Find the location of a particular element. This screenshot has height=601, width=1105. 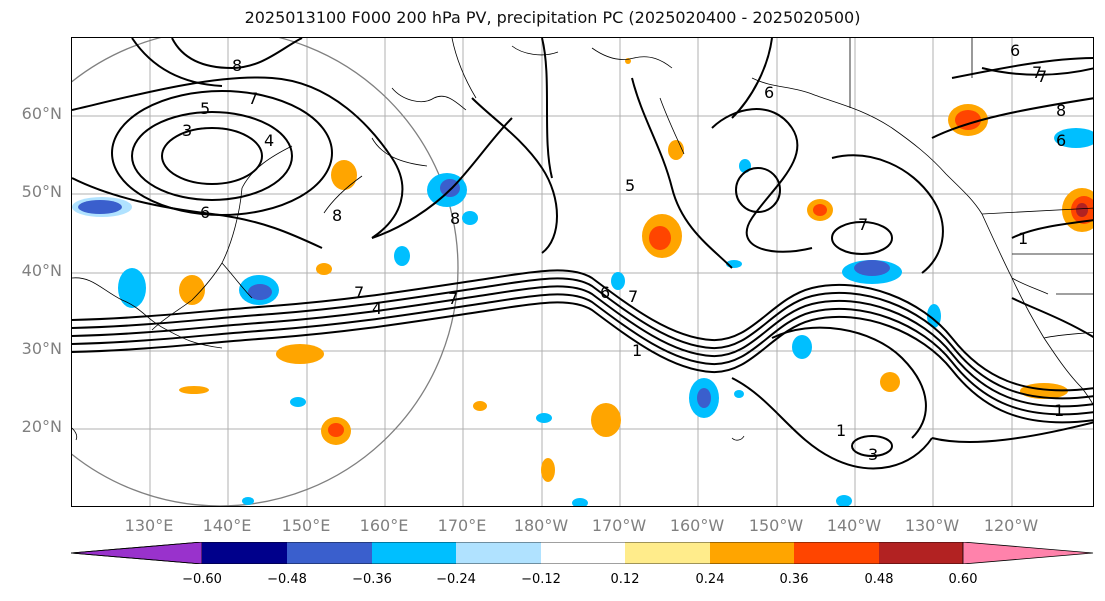

lat-label: 40°N is located at coordinates (41, 270).